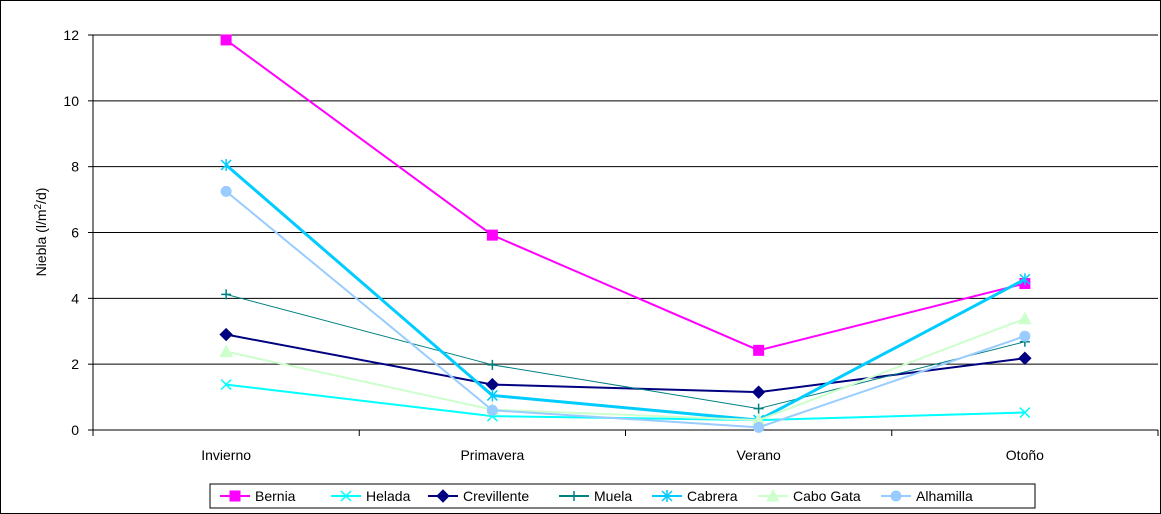  I want to click on x-tick-label: Verano, so click(758, 455).